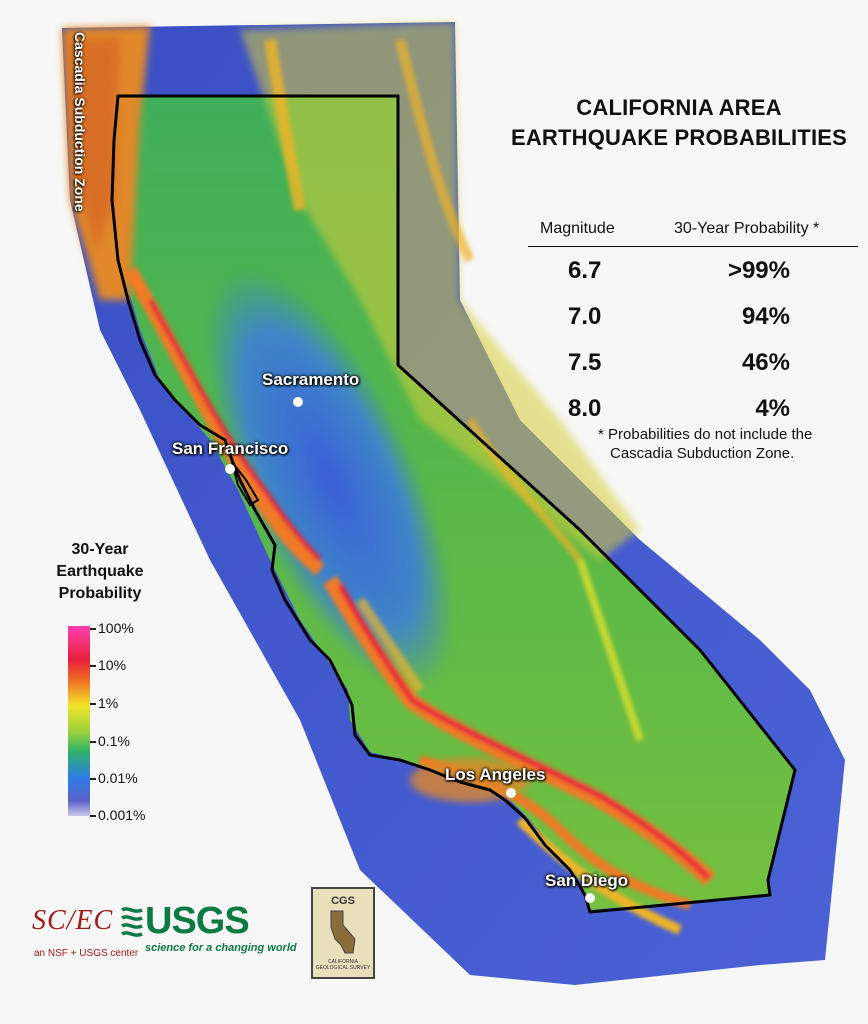 This screenshot has height=1024, width=868. What do you see at coordinates (705, 434) in the screenshot?
I see `footnote-line-1: * Probabilities do not include the` at bounding box center [705, 434].